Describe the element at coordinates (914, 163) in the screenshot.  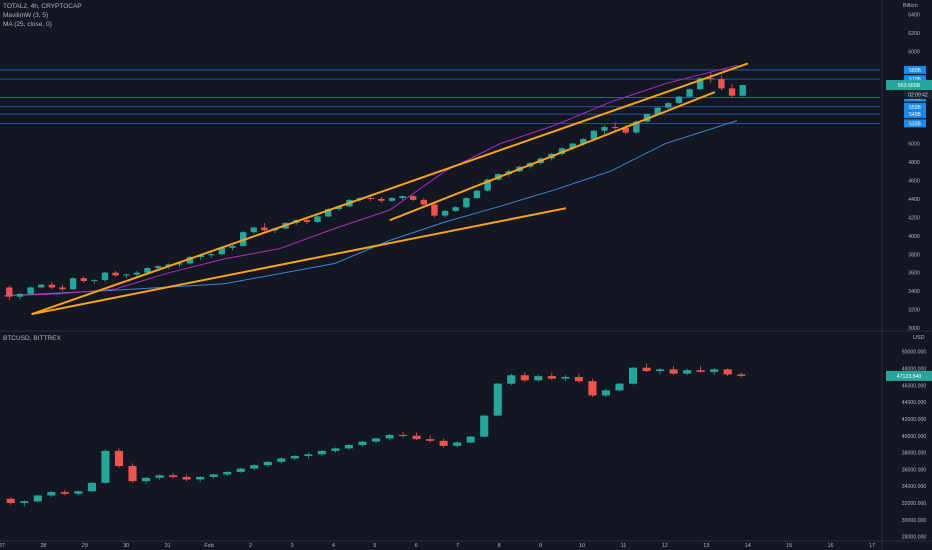
I see `y-tick-label: 4800` at that location.